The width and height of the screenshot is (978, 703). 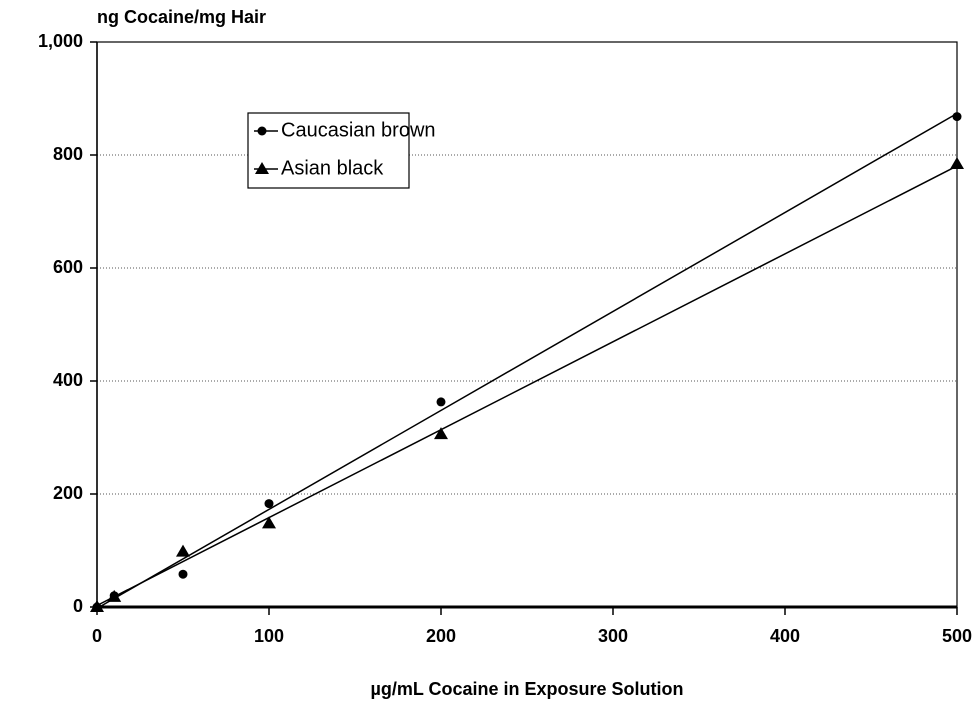 I want to click on legend-box, so click(x=328, y=150).